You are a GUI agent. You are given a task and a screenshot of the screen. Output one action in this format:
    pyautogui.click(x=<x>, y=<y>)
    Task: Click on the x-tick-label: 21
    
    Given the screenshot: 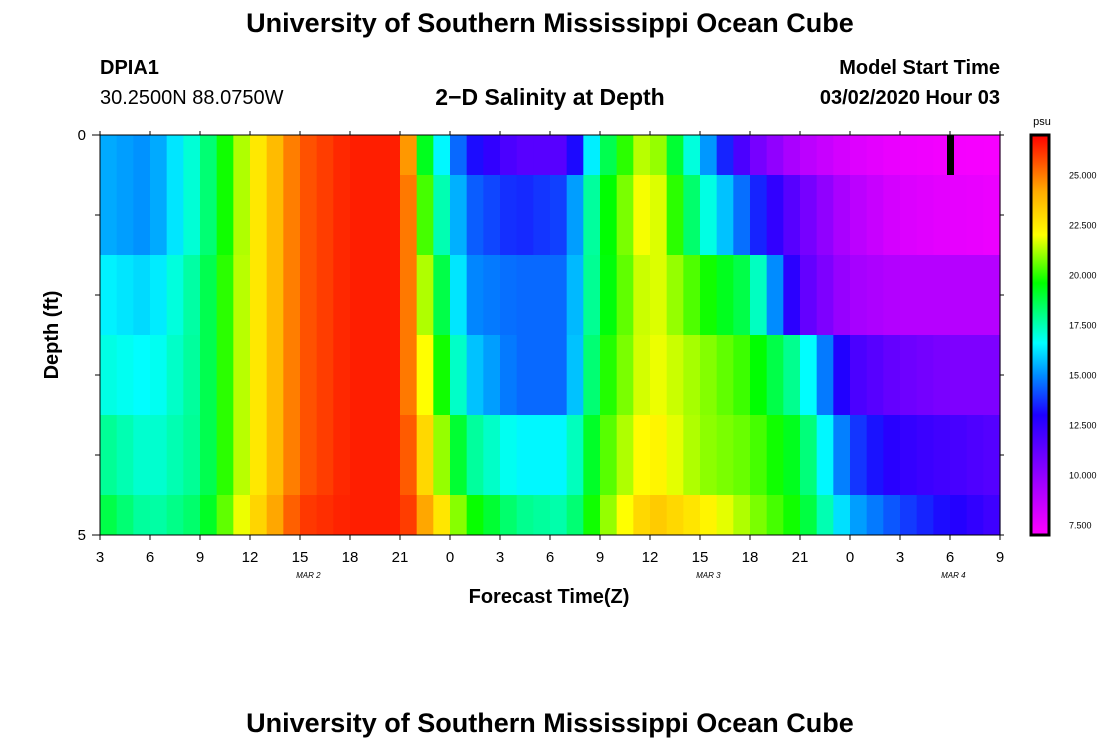 What is the action you would take?
    pyautogui.click(x=400, y=557)
    